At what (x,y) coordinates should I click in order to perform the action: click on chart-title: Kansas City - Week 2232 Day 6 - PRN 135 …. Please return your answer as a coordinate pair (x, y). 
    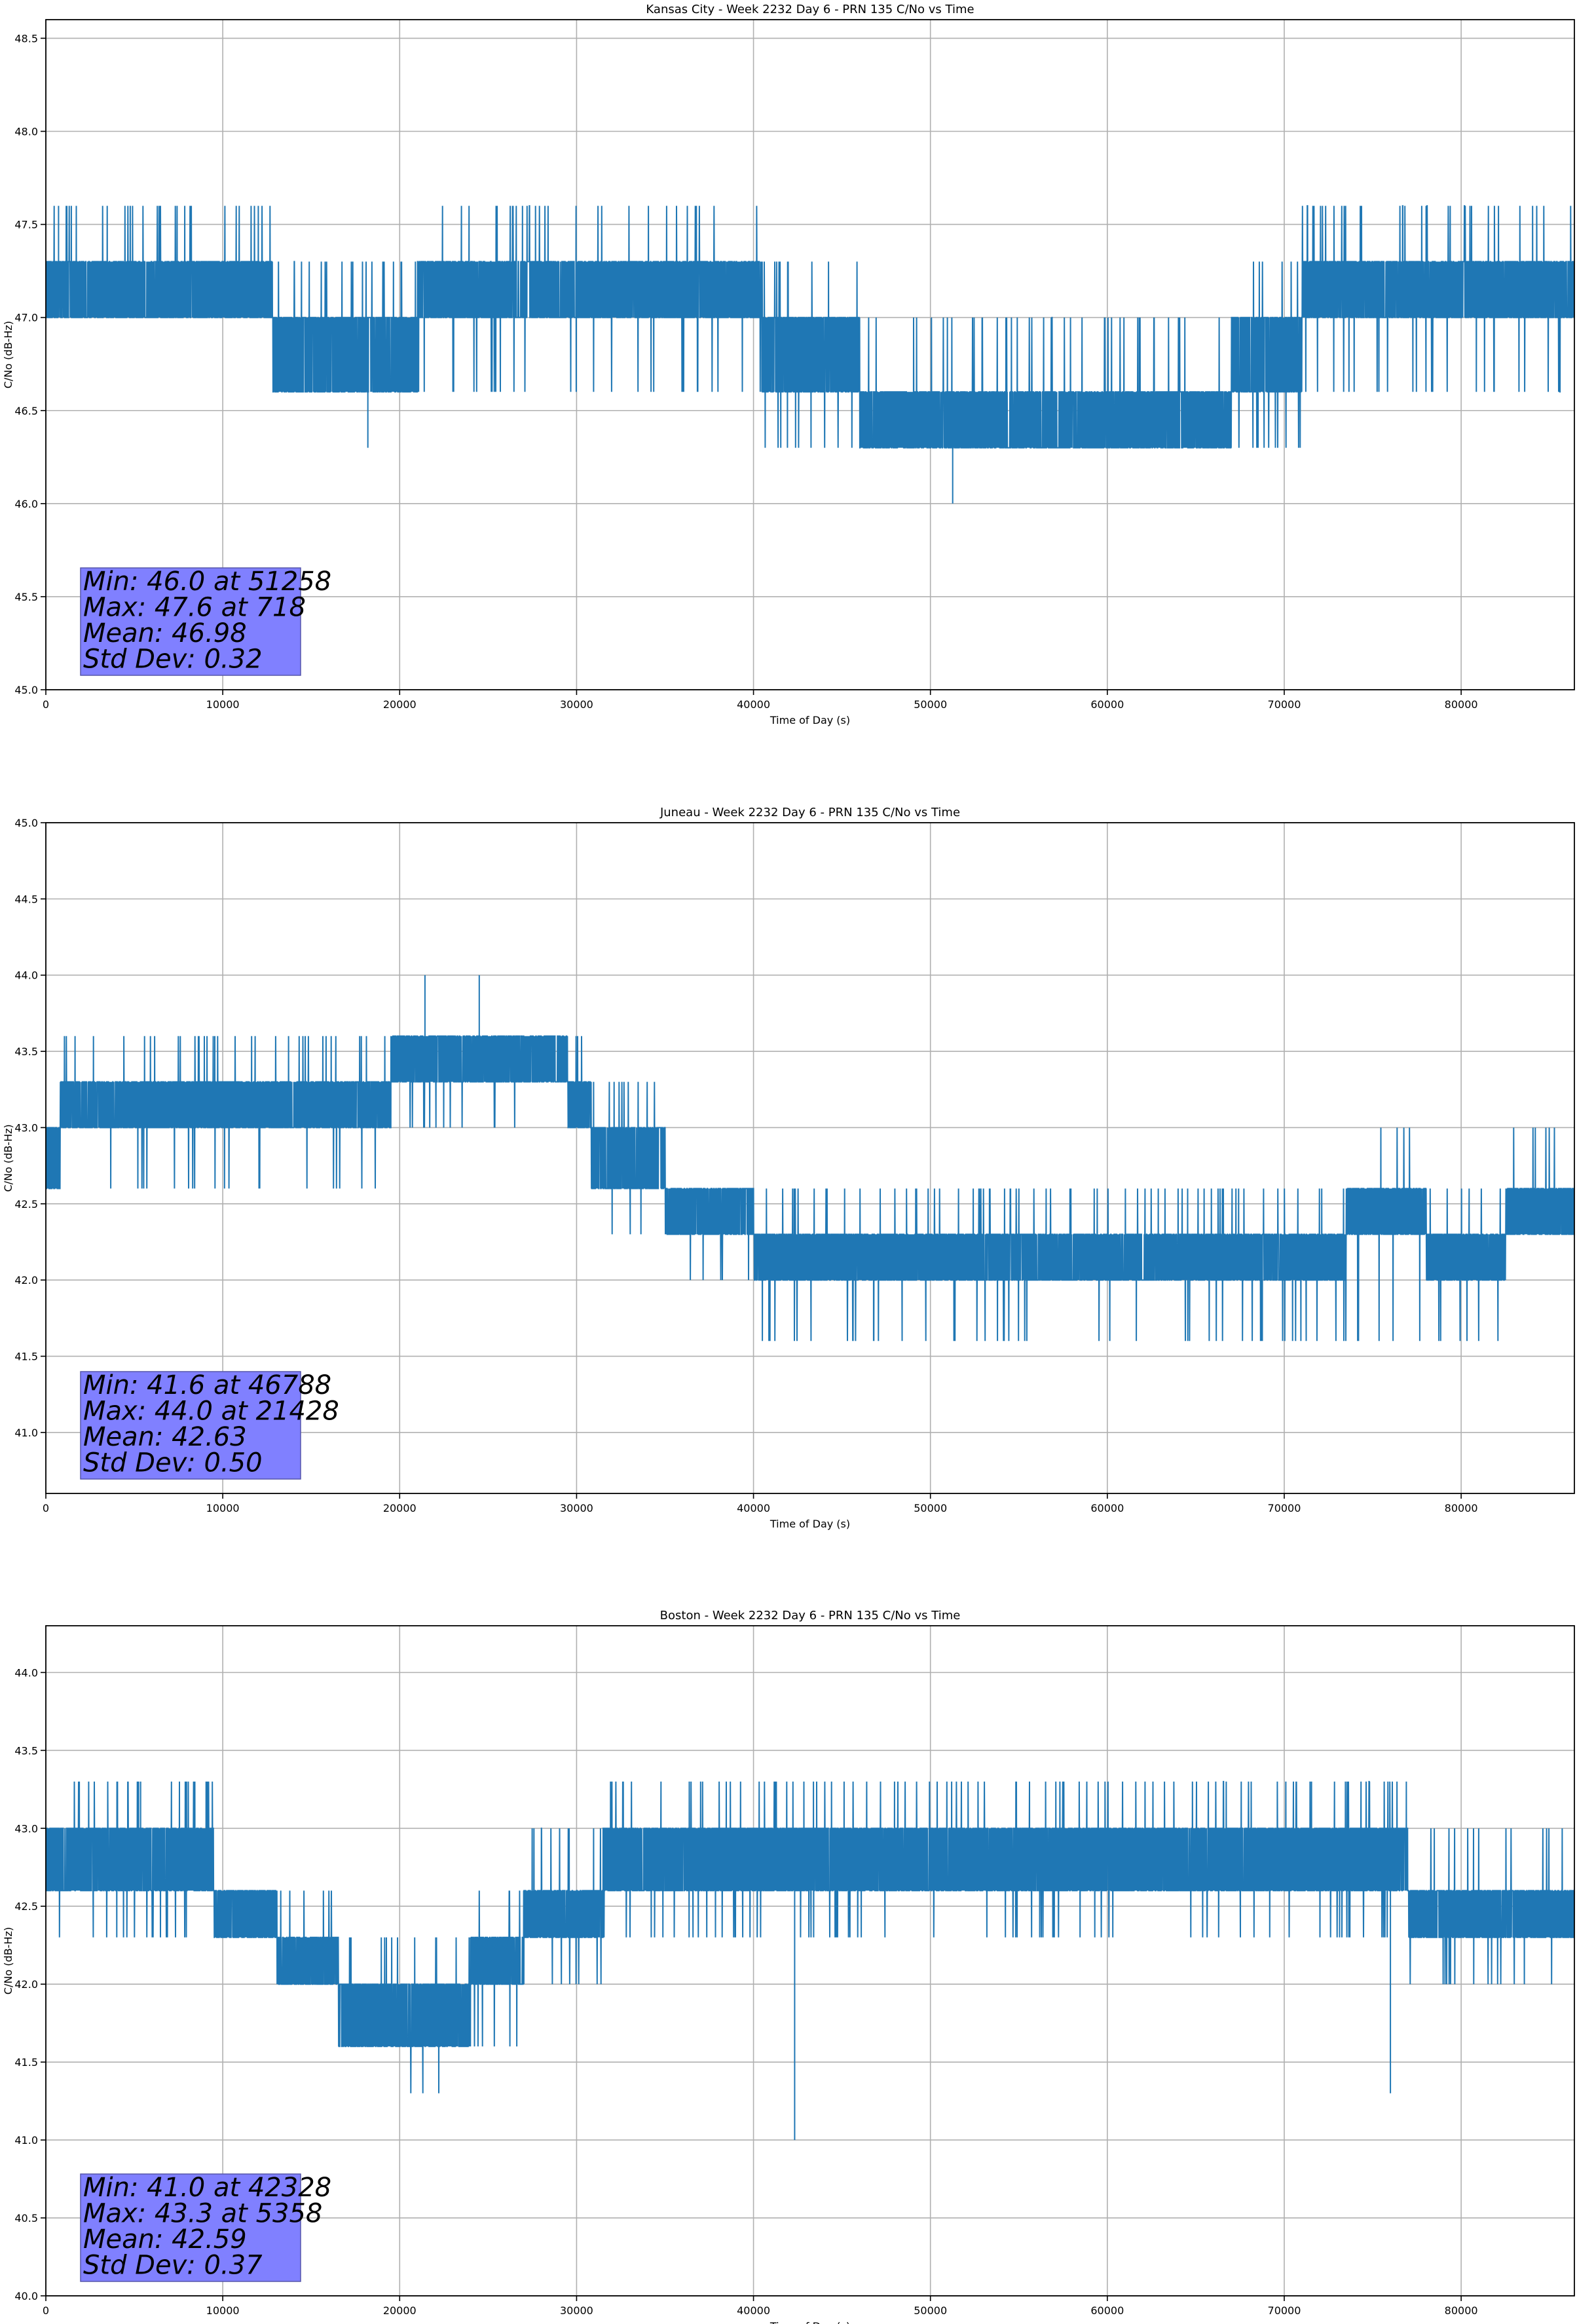
    Looking at the image, I should click on (810, 9).